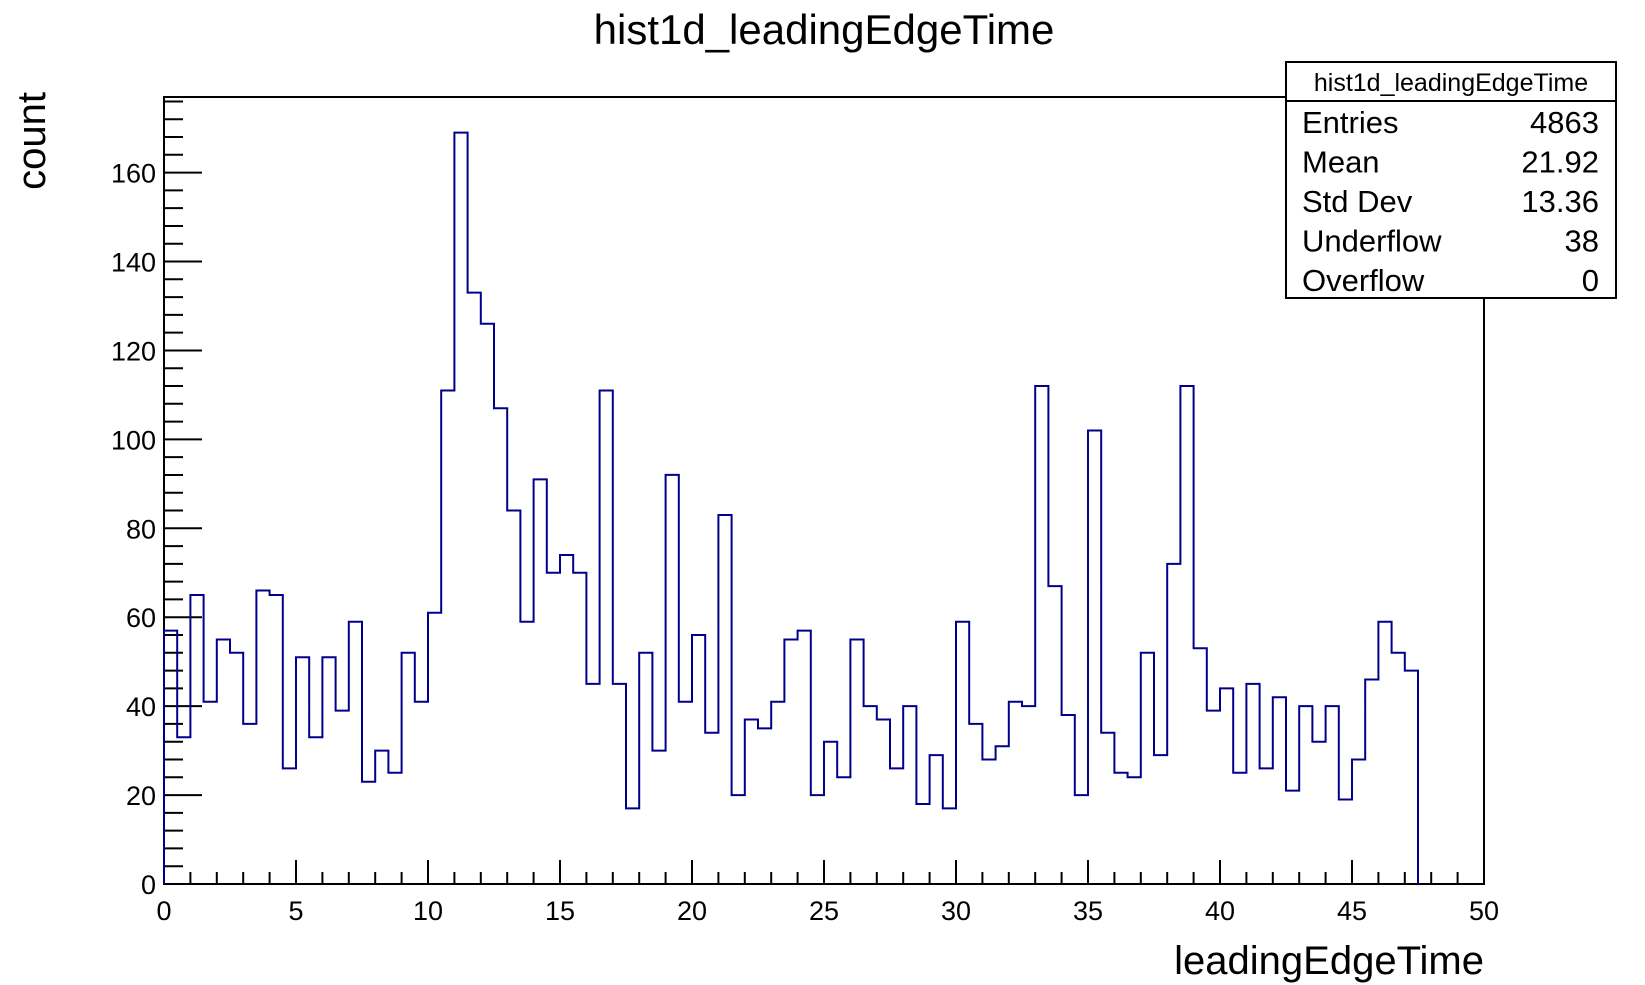  Describe the element at coordinates (1484, 911) in the screenshot. I see `x-tick-label: 50` at that location.